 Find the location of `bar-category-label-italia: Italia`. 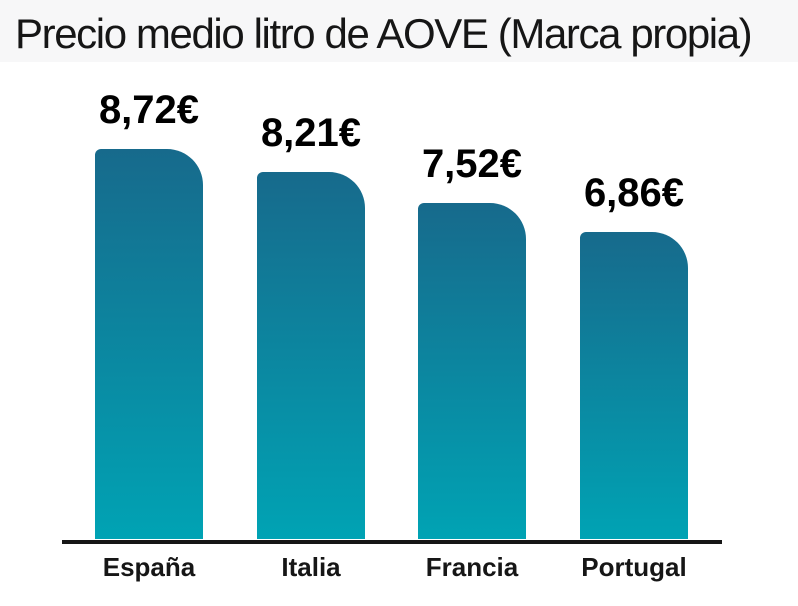

bar-category-label-italia: Italia is located at coordinates (311, 567).